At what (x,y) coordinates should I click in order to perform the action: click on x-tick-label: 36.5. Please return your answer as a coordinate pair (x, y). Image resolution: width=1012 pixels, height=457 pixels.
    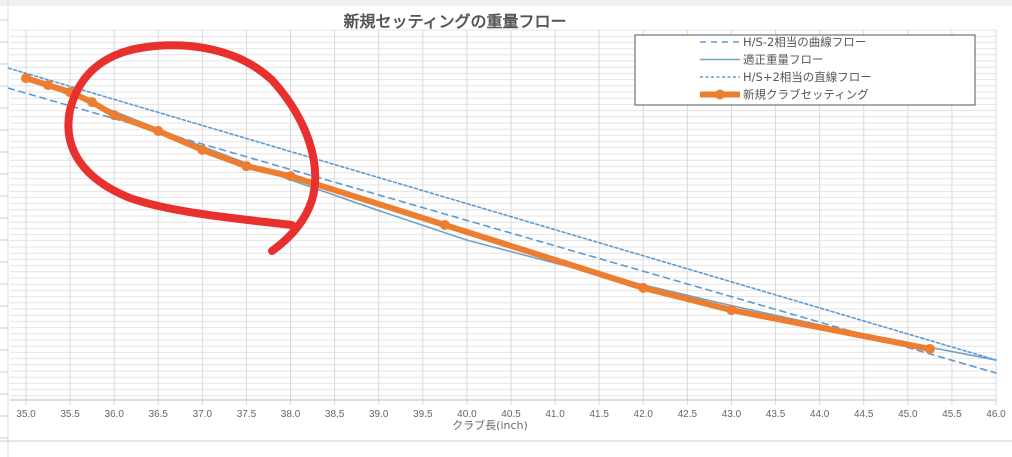
    Looking at the image, I should click on (159, 414).